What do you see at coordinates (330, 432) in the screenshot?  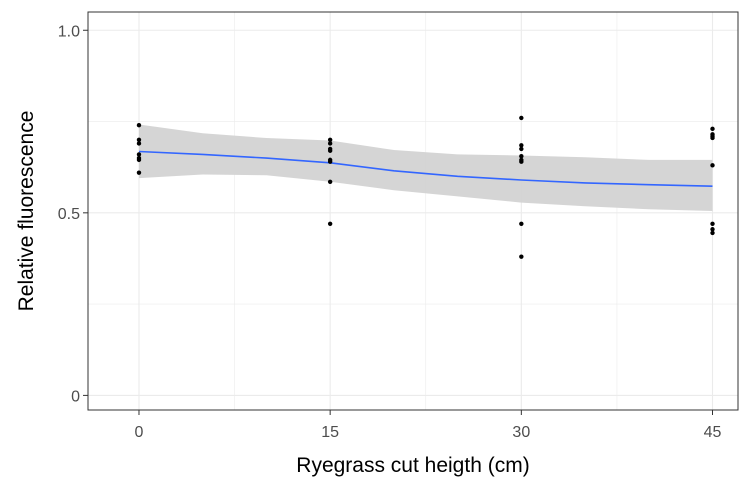 I see `x-tick-label: 15` at bounding box center [330, 432].